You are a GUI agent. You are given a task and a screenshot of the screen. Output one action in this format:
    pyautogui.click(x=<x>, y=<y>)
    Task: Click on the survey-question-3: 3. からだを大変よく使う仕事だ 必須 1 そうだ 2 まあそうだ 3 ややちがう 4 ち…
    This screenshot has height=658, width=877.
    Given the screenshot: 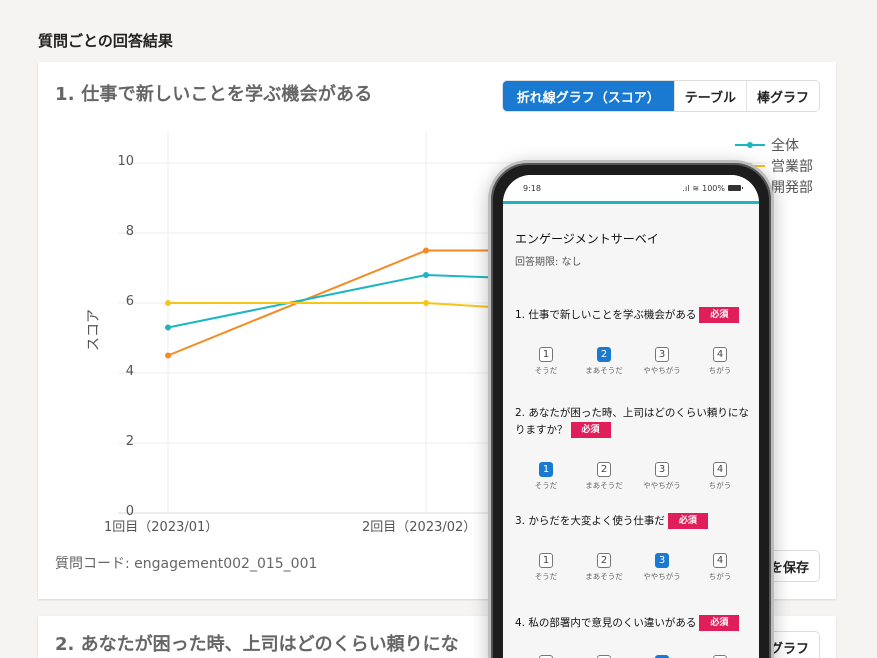 What is the action you would take?
    pyautogui.click(x=632, y=547)
    